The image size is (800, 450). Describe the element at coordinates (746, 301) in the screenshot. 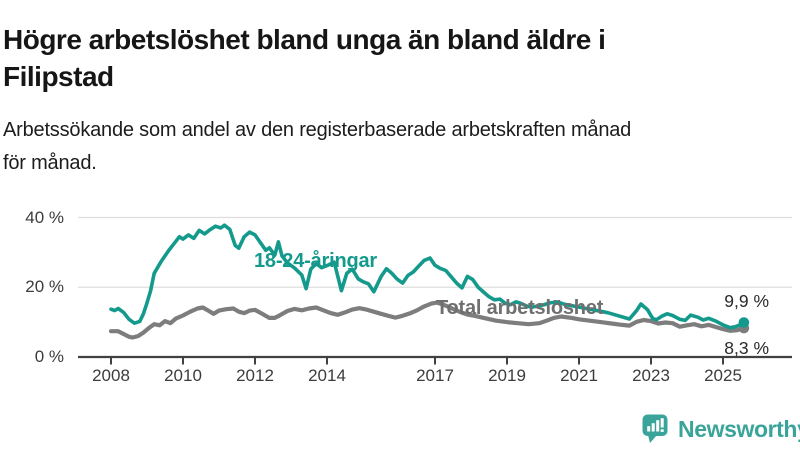

I see `latest-value-youth: 9,9 %` at that location.